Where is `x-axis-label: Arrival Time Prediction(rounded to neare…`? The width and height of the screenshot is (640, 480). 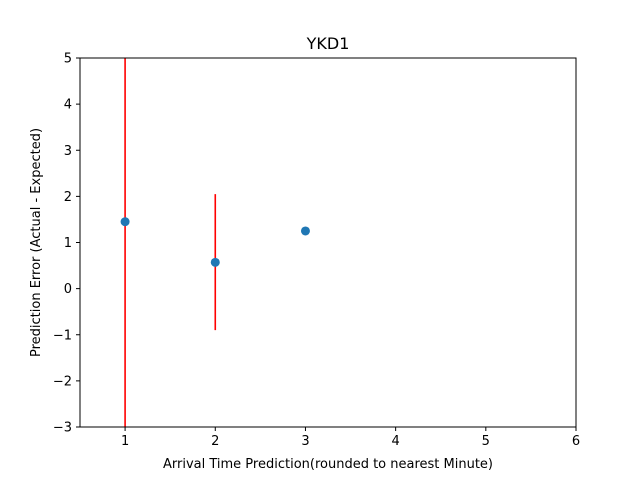 x-axis-label: Arrival Time Prediction(rounded to neare… is located at coordinates (328, 464).